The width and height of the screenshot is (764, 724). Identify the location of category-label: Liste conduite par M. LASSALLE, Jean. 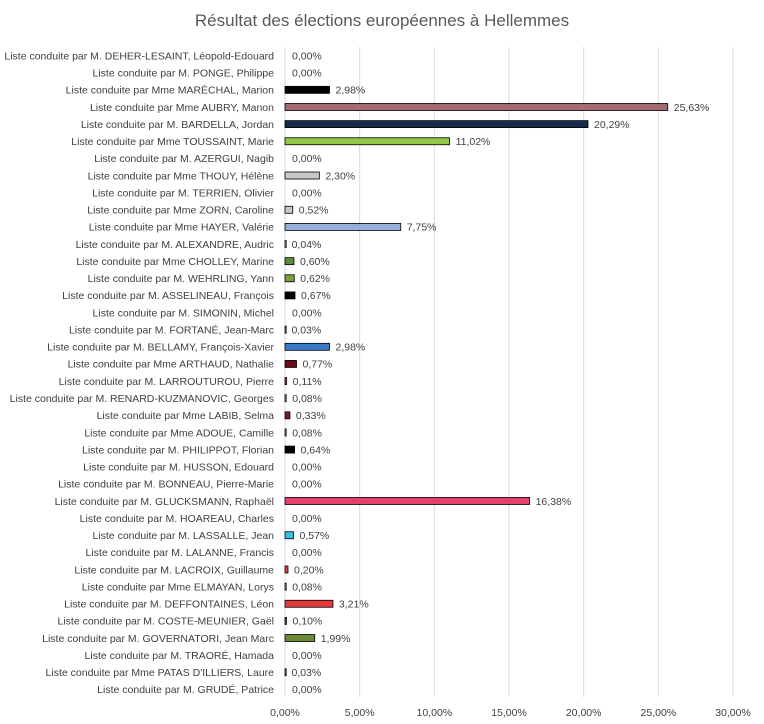
(183, 536).